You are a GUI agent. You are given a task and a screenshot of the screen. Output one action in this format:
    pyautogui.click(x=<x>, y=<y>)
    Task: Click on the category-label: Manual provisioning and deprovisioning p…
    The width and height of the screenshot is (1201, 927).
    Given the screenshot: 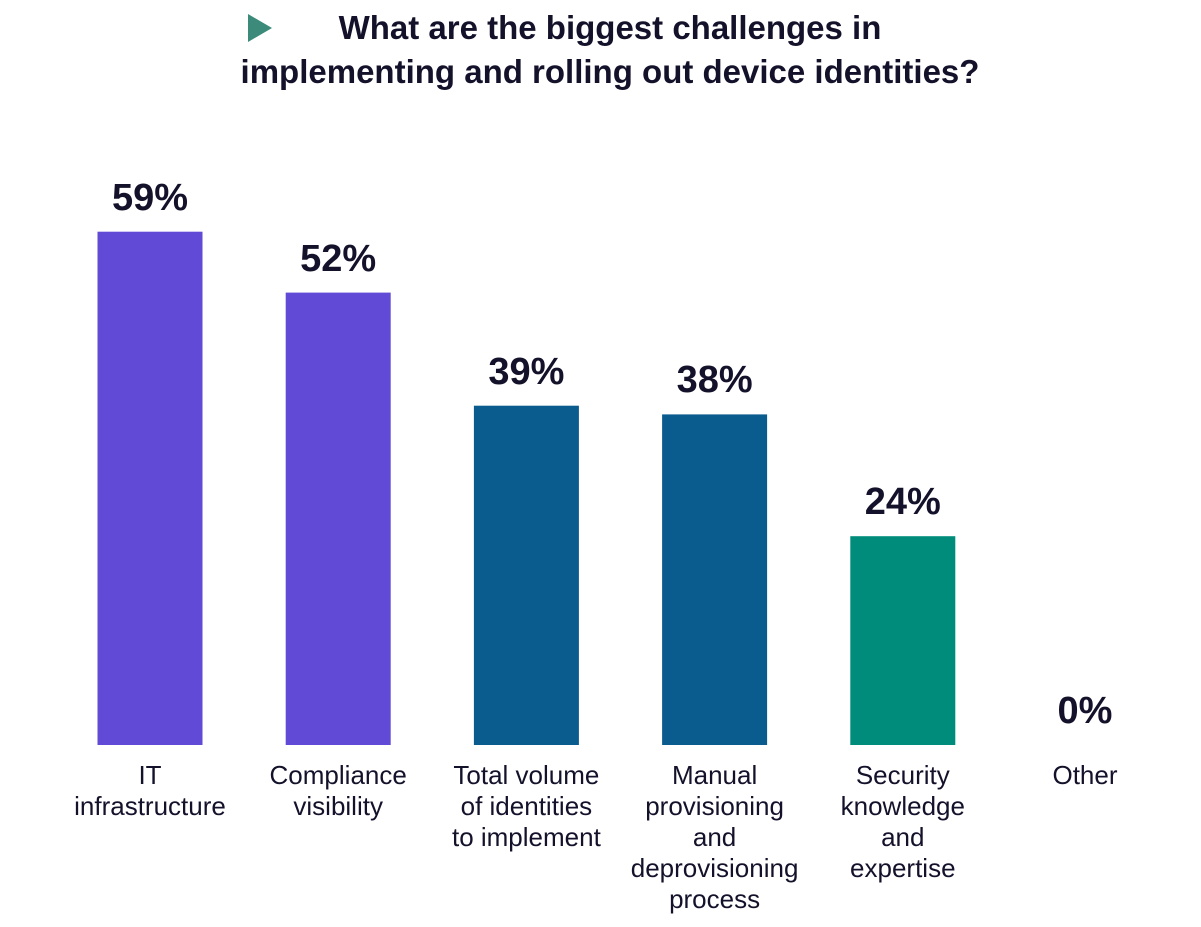 What is the action you would take?
    pyautogui.click(x=714, y=837)
    